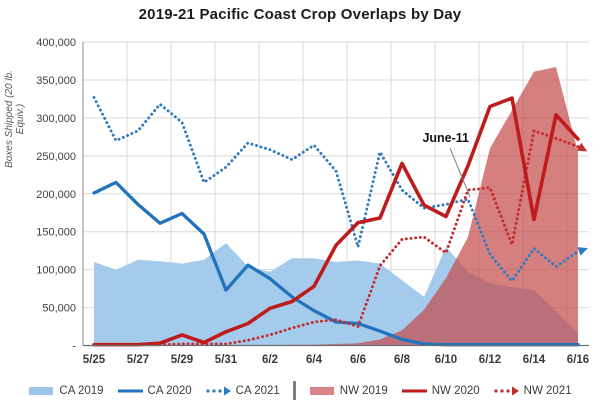 This screenshot has width=600, height=412. What do you see at coordinates (490, 360) in the screenshot?
I see `x-tick-label: 6/12` at bounding box center [490, 360].